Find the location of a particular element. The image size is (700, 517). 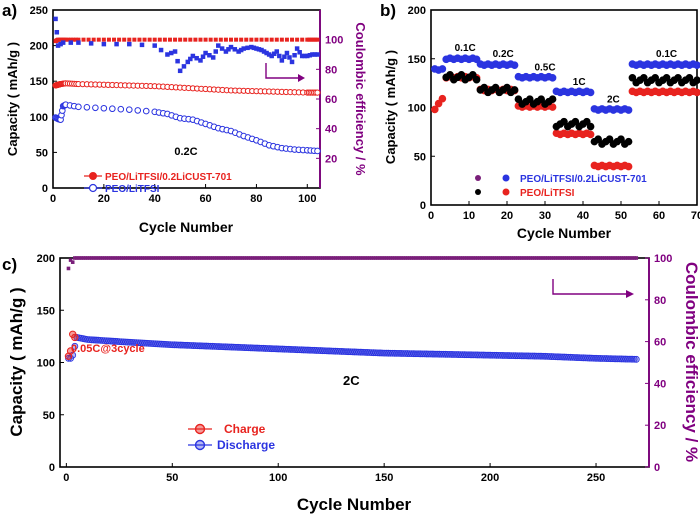

panel-c-x-axis-label: Cycle Number is located at coordinates (354, 504).